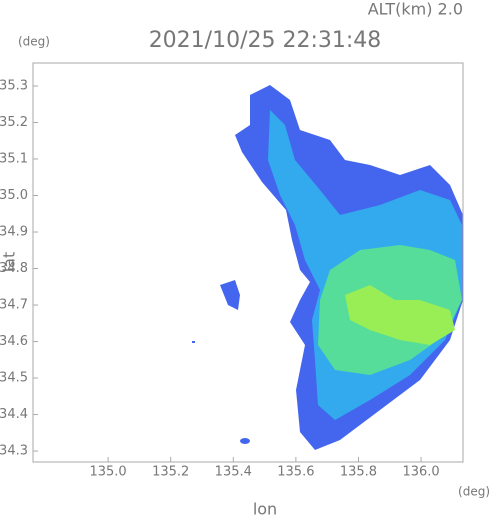  I want to click on x-tick-label: 135.4, so click(233, 472).